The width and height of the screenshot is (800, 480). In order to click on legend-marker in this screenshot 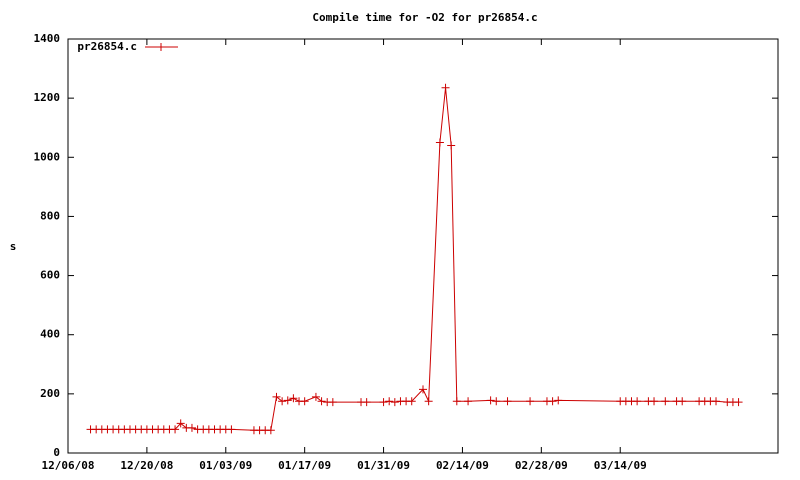, I will do `click(161, 47)`.